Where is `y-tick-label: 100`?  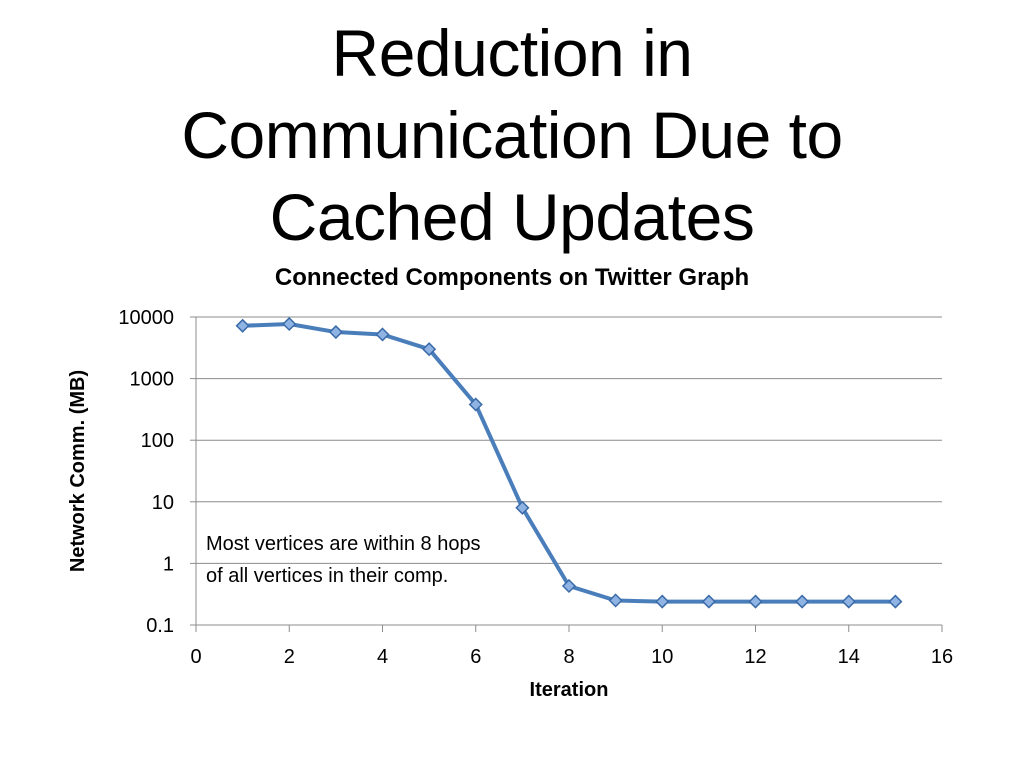
y-tick-label: 100 is located at coordinates (157, 441).